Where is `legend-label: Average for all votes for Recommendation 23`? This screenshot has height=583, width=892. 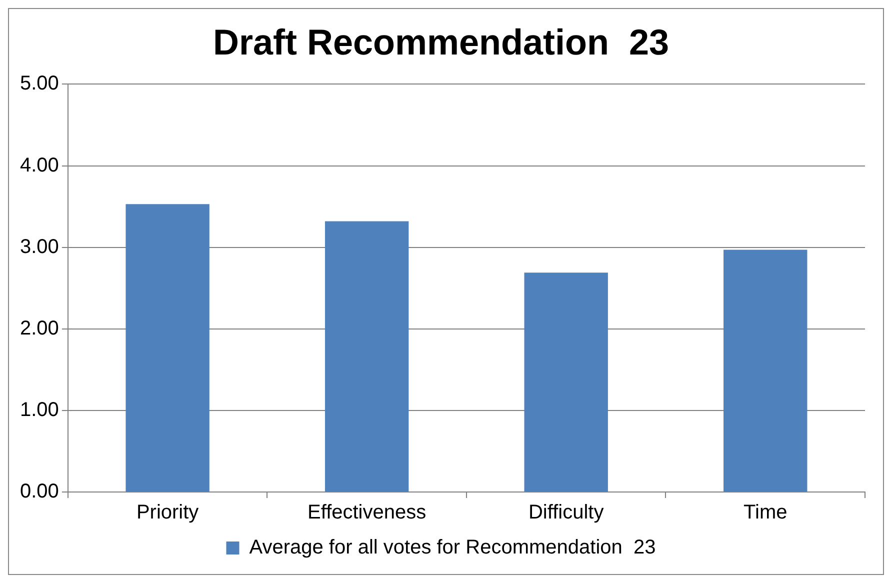
legend-label: Average for all votes for Recommendation 23 is located at coordinates (452, 547).